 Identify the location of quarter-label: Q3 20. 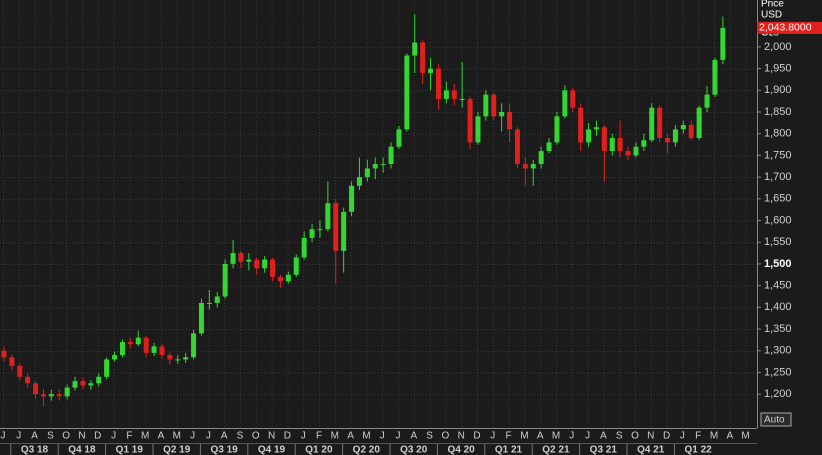
(414, 450).